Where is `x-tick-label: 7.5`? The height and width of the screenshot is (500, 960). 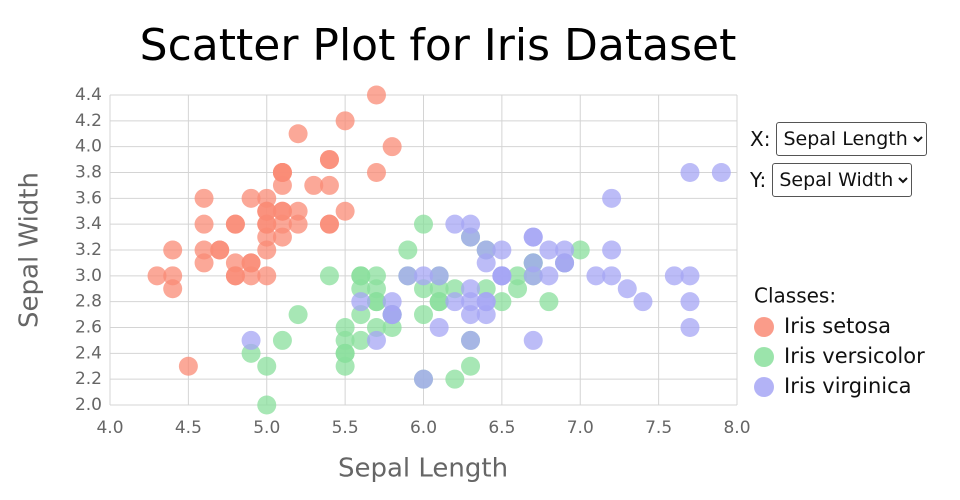 x-tick-label: 7.5 is located at coordinates (658, 428).